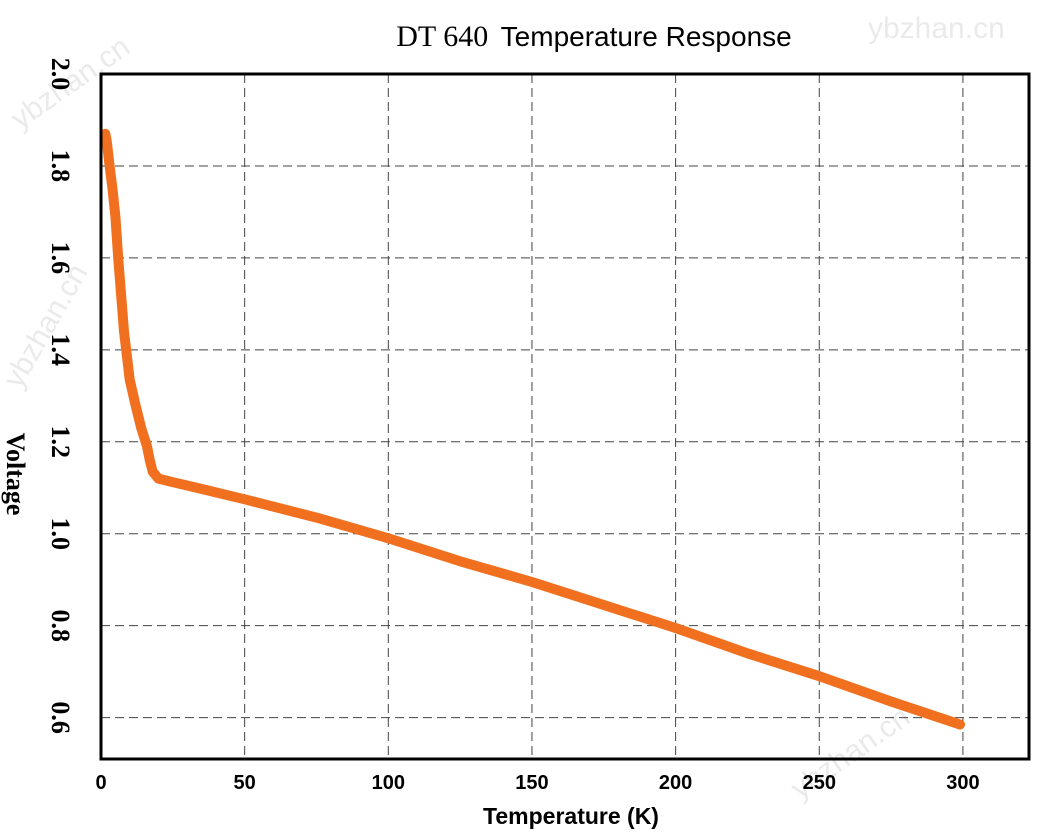 The width and height of the screenshot is (1058, 839). I want to click on y-tick-label: 1.8, so click(60, 166).